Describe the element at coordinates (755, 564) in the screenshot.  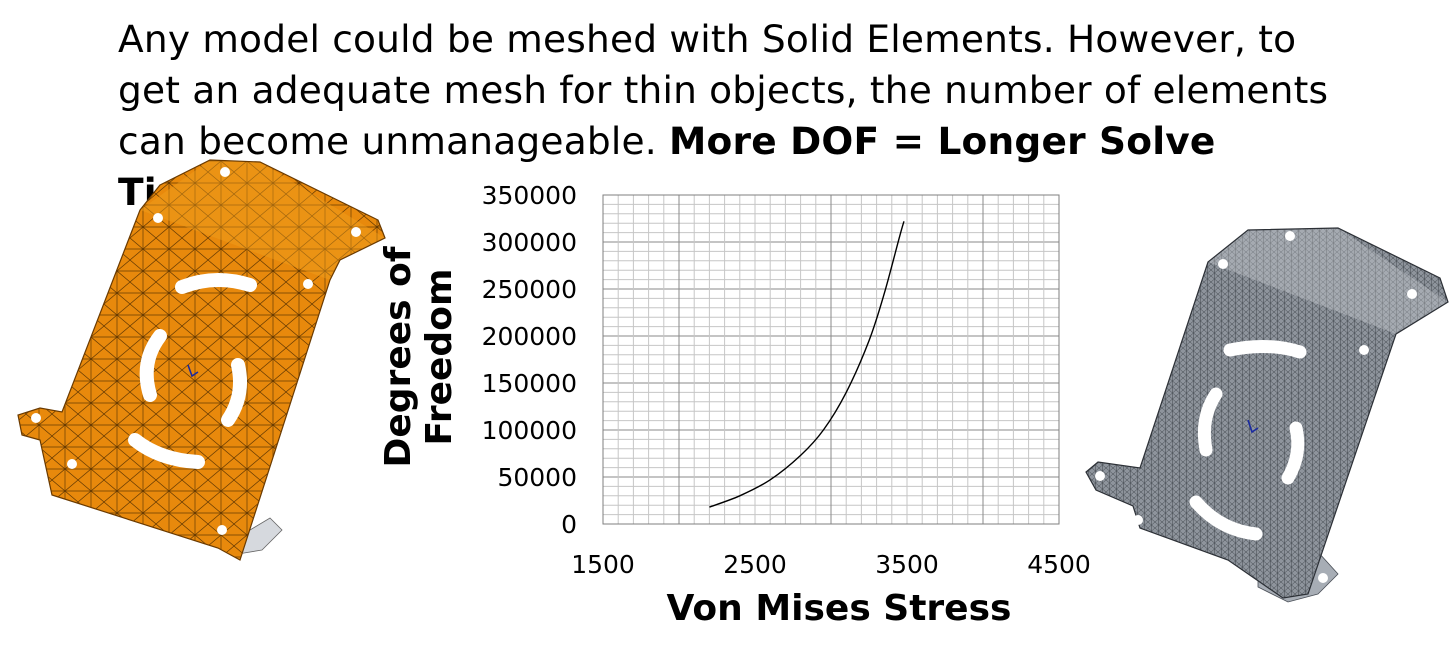
I see `x-tick-label: 2500` at that location.